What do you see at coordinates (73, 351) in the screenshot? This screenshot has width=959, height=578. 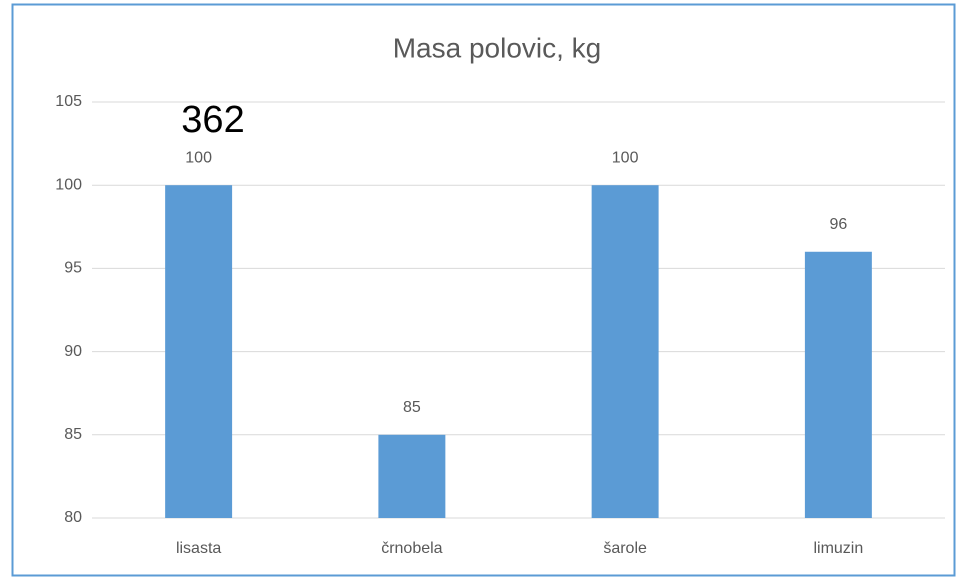 I see `y-tick-label: 90` at bounding box center [73, 351].